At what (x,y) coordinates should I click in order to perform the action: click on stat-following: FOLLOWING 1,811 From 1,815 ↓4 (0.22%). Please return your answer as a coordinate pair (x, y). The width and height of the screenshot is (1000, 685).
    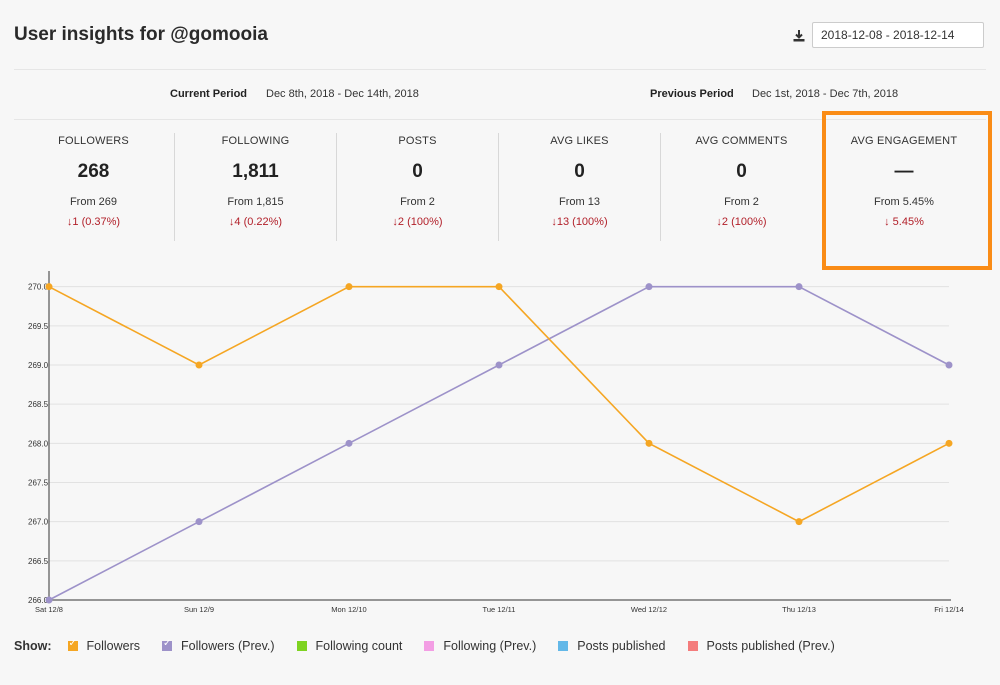
    Looking at the image, I should click on (256, 187).